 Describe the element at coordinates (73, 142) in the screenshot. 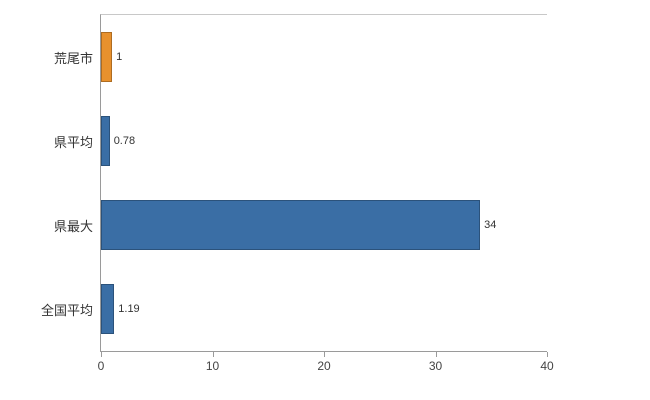

I see `category-label: 県平均` at that location.